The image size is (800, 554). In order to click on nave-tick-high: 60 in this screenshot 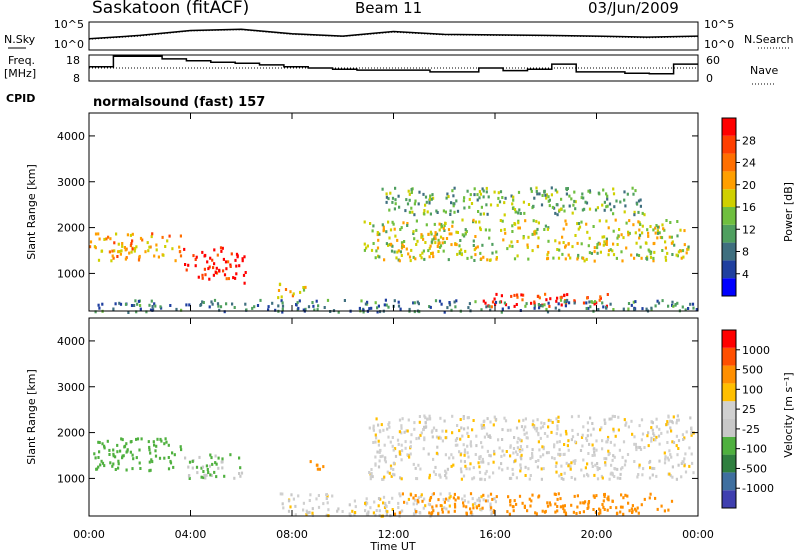, I will do `click(713, 60)`.